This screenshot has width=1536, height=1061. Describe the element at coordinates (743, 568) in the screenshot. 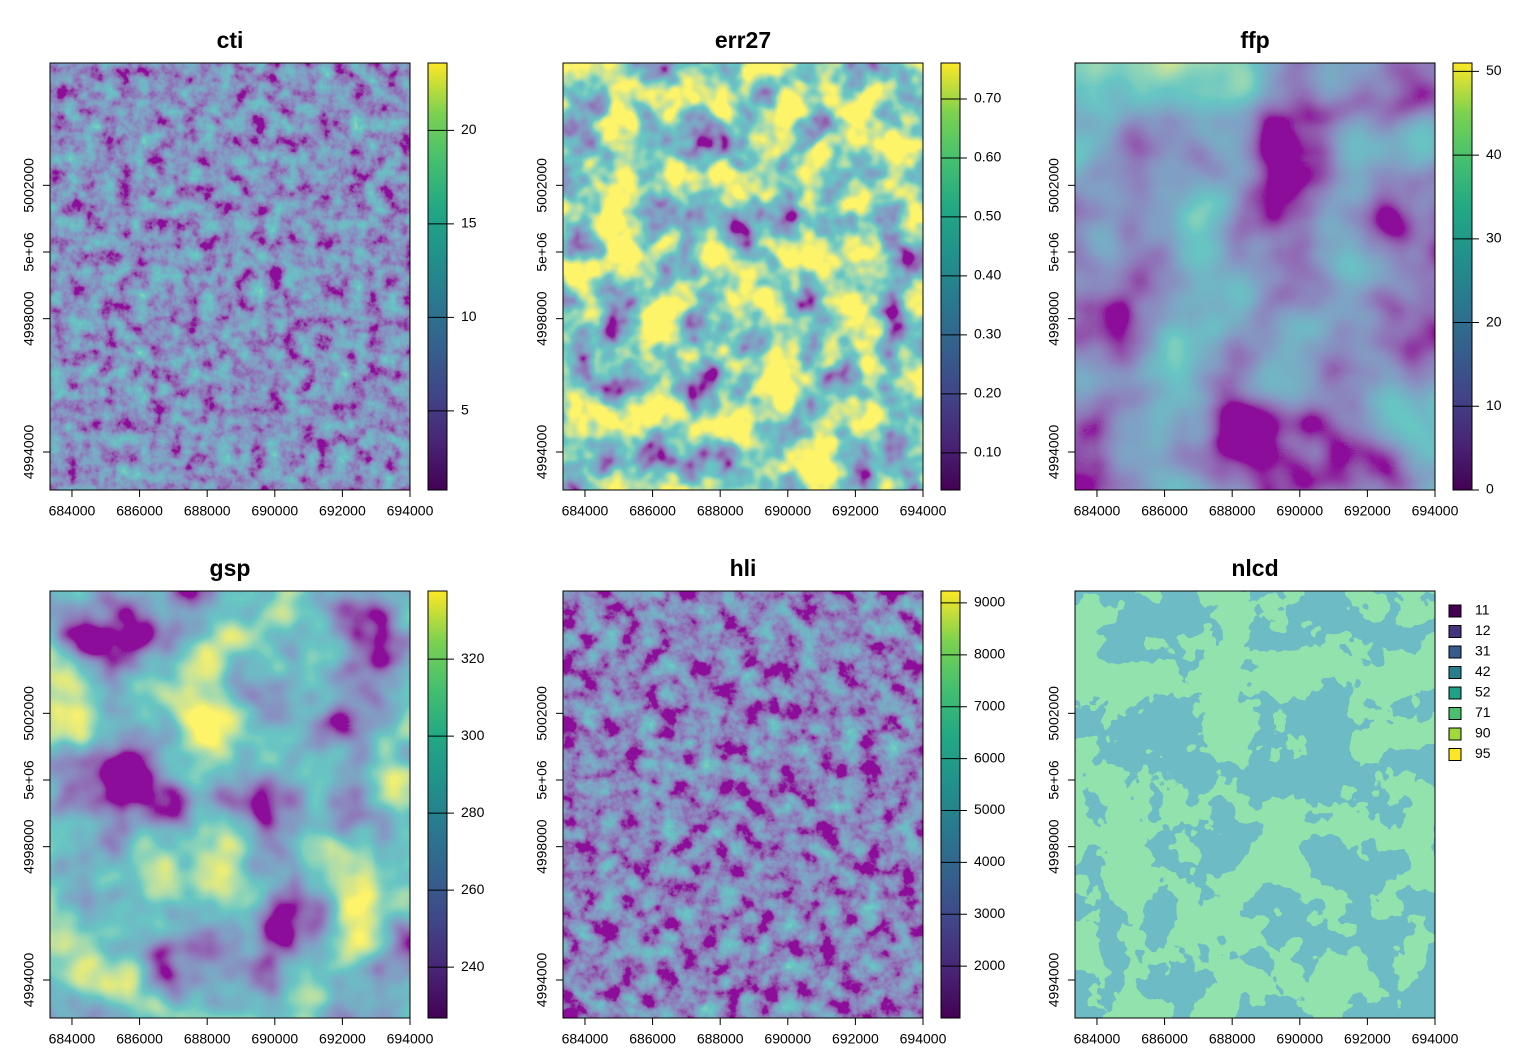

I see `panel-title: hli` at that location.